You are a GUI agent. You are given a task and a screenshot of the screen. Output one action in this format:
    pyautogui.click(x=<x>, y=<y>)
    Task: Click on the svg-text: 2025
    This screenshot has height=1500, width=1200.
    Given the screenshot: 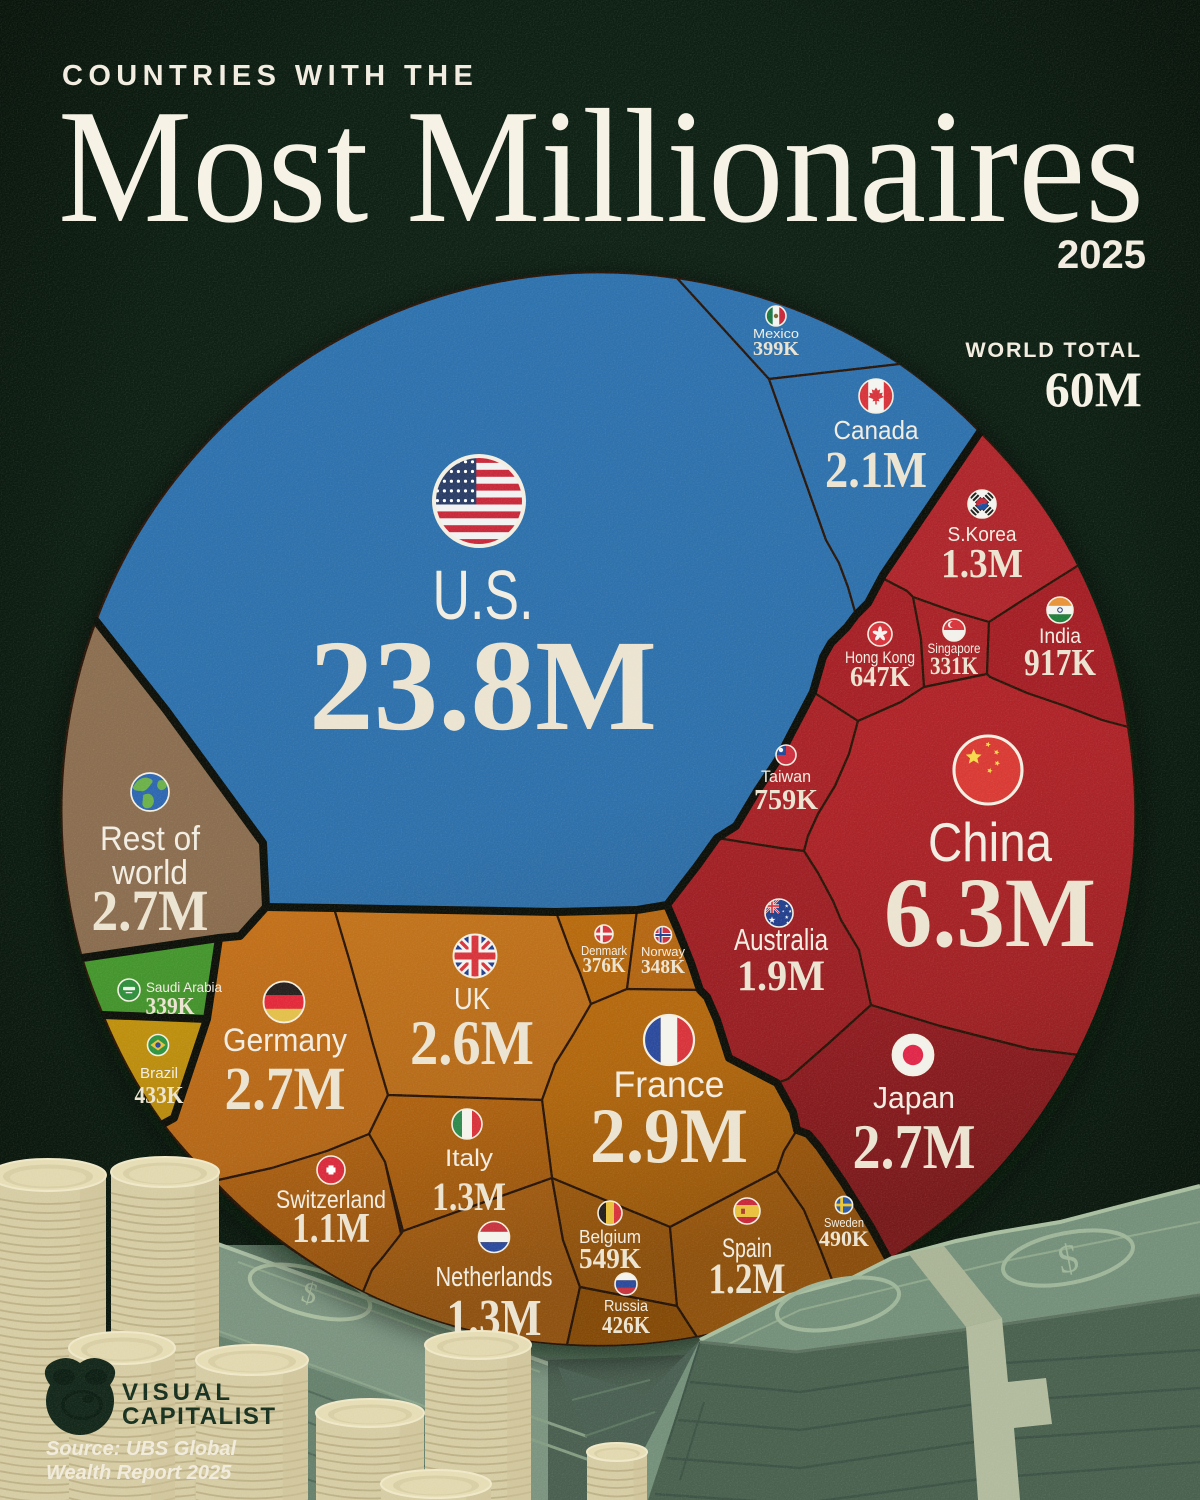 What is the action you would take?
    pyautogui.click(x=1101, y=255)
    